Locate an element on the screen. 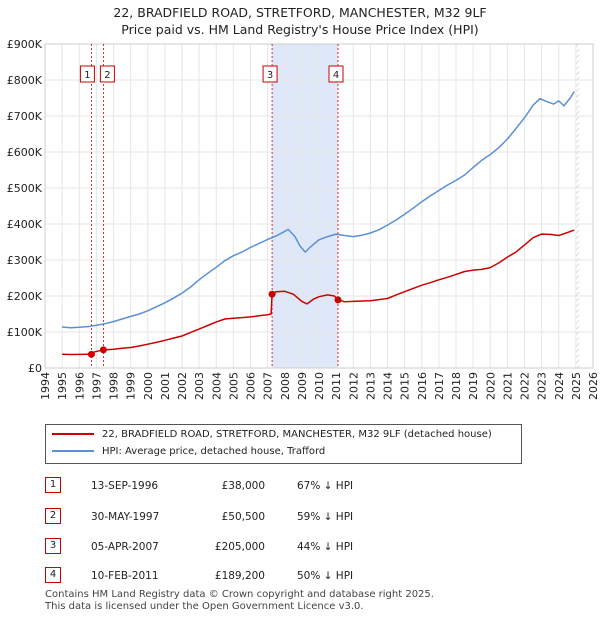  sale-label: 3 is located at coordinates (270, 75).